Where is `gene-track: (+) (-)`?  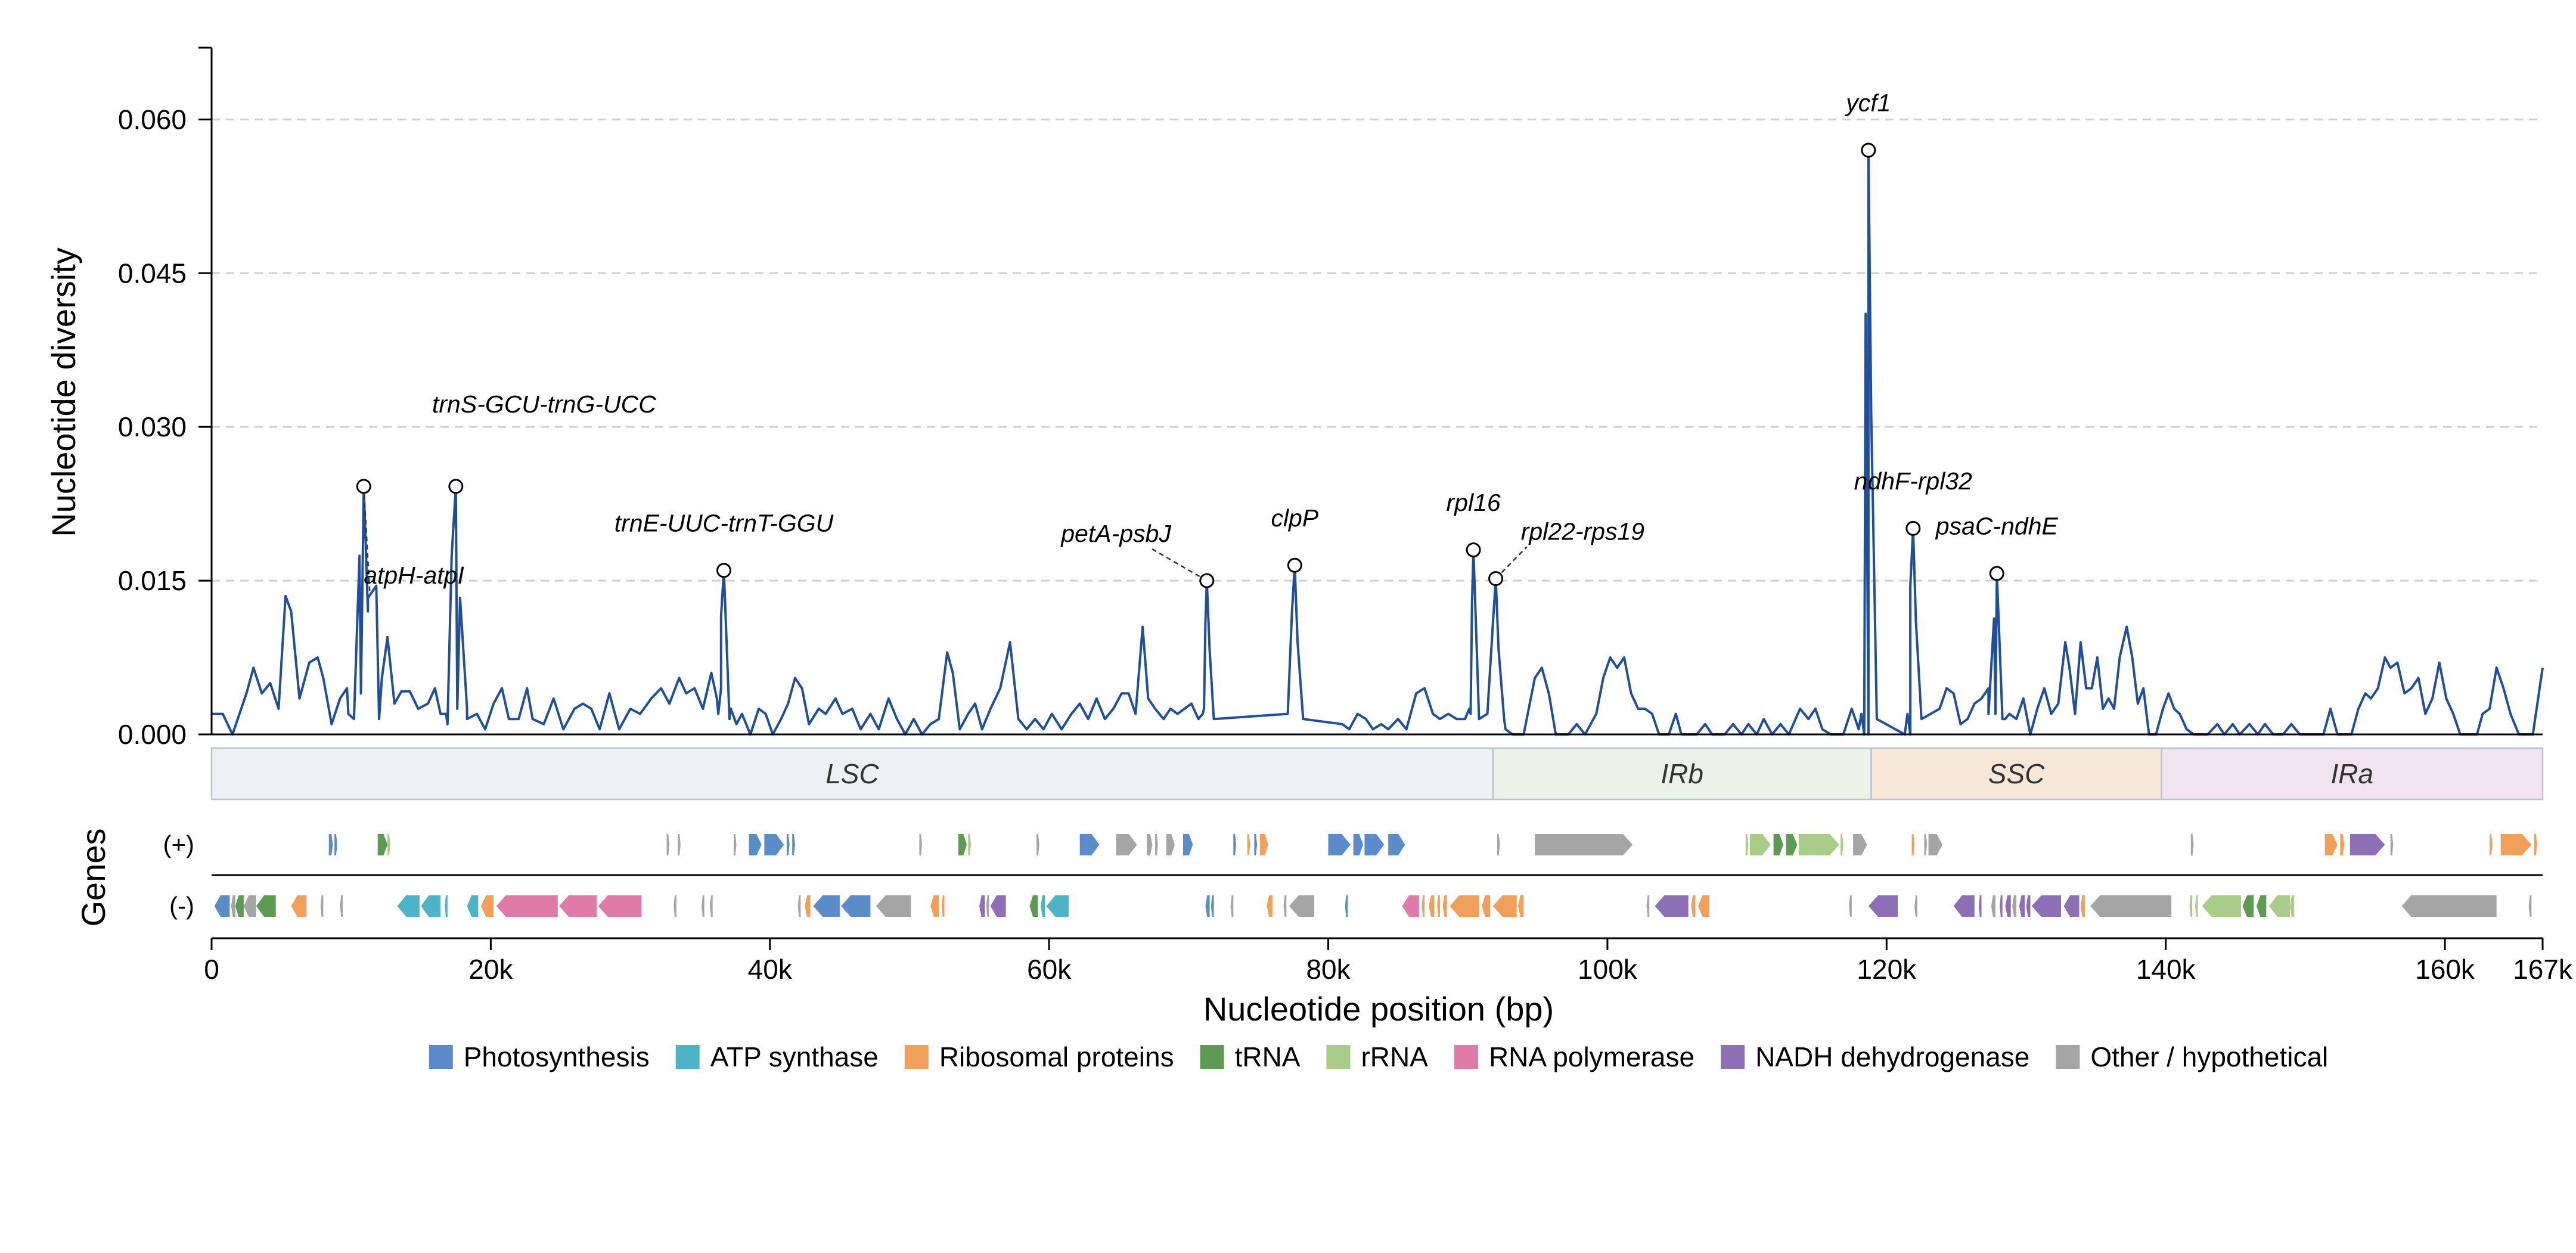
gene-track: (+) (-) is located at coordinates (1353, 875).